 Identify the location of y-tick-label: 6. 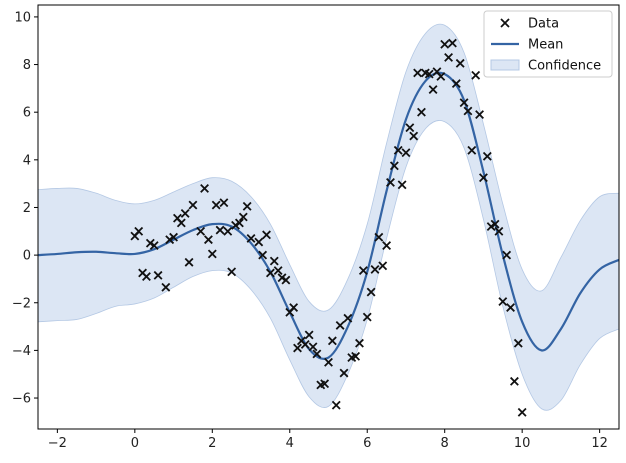
(27, 113).